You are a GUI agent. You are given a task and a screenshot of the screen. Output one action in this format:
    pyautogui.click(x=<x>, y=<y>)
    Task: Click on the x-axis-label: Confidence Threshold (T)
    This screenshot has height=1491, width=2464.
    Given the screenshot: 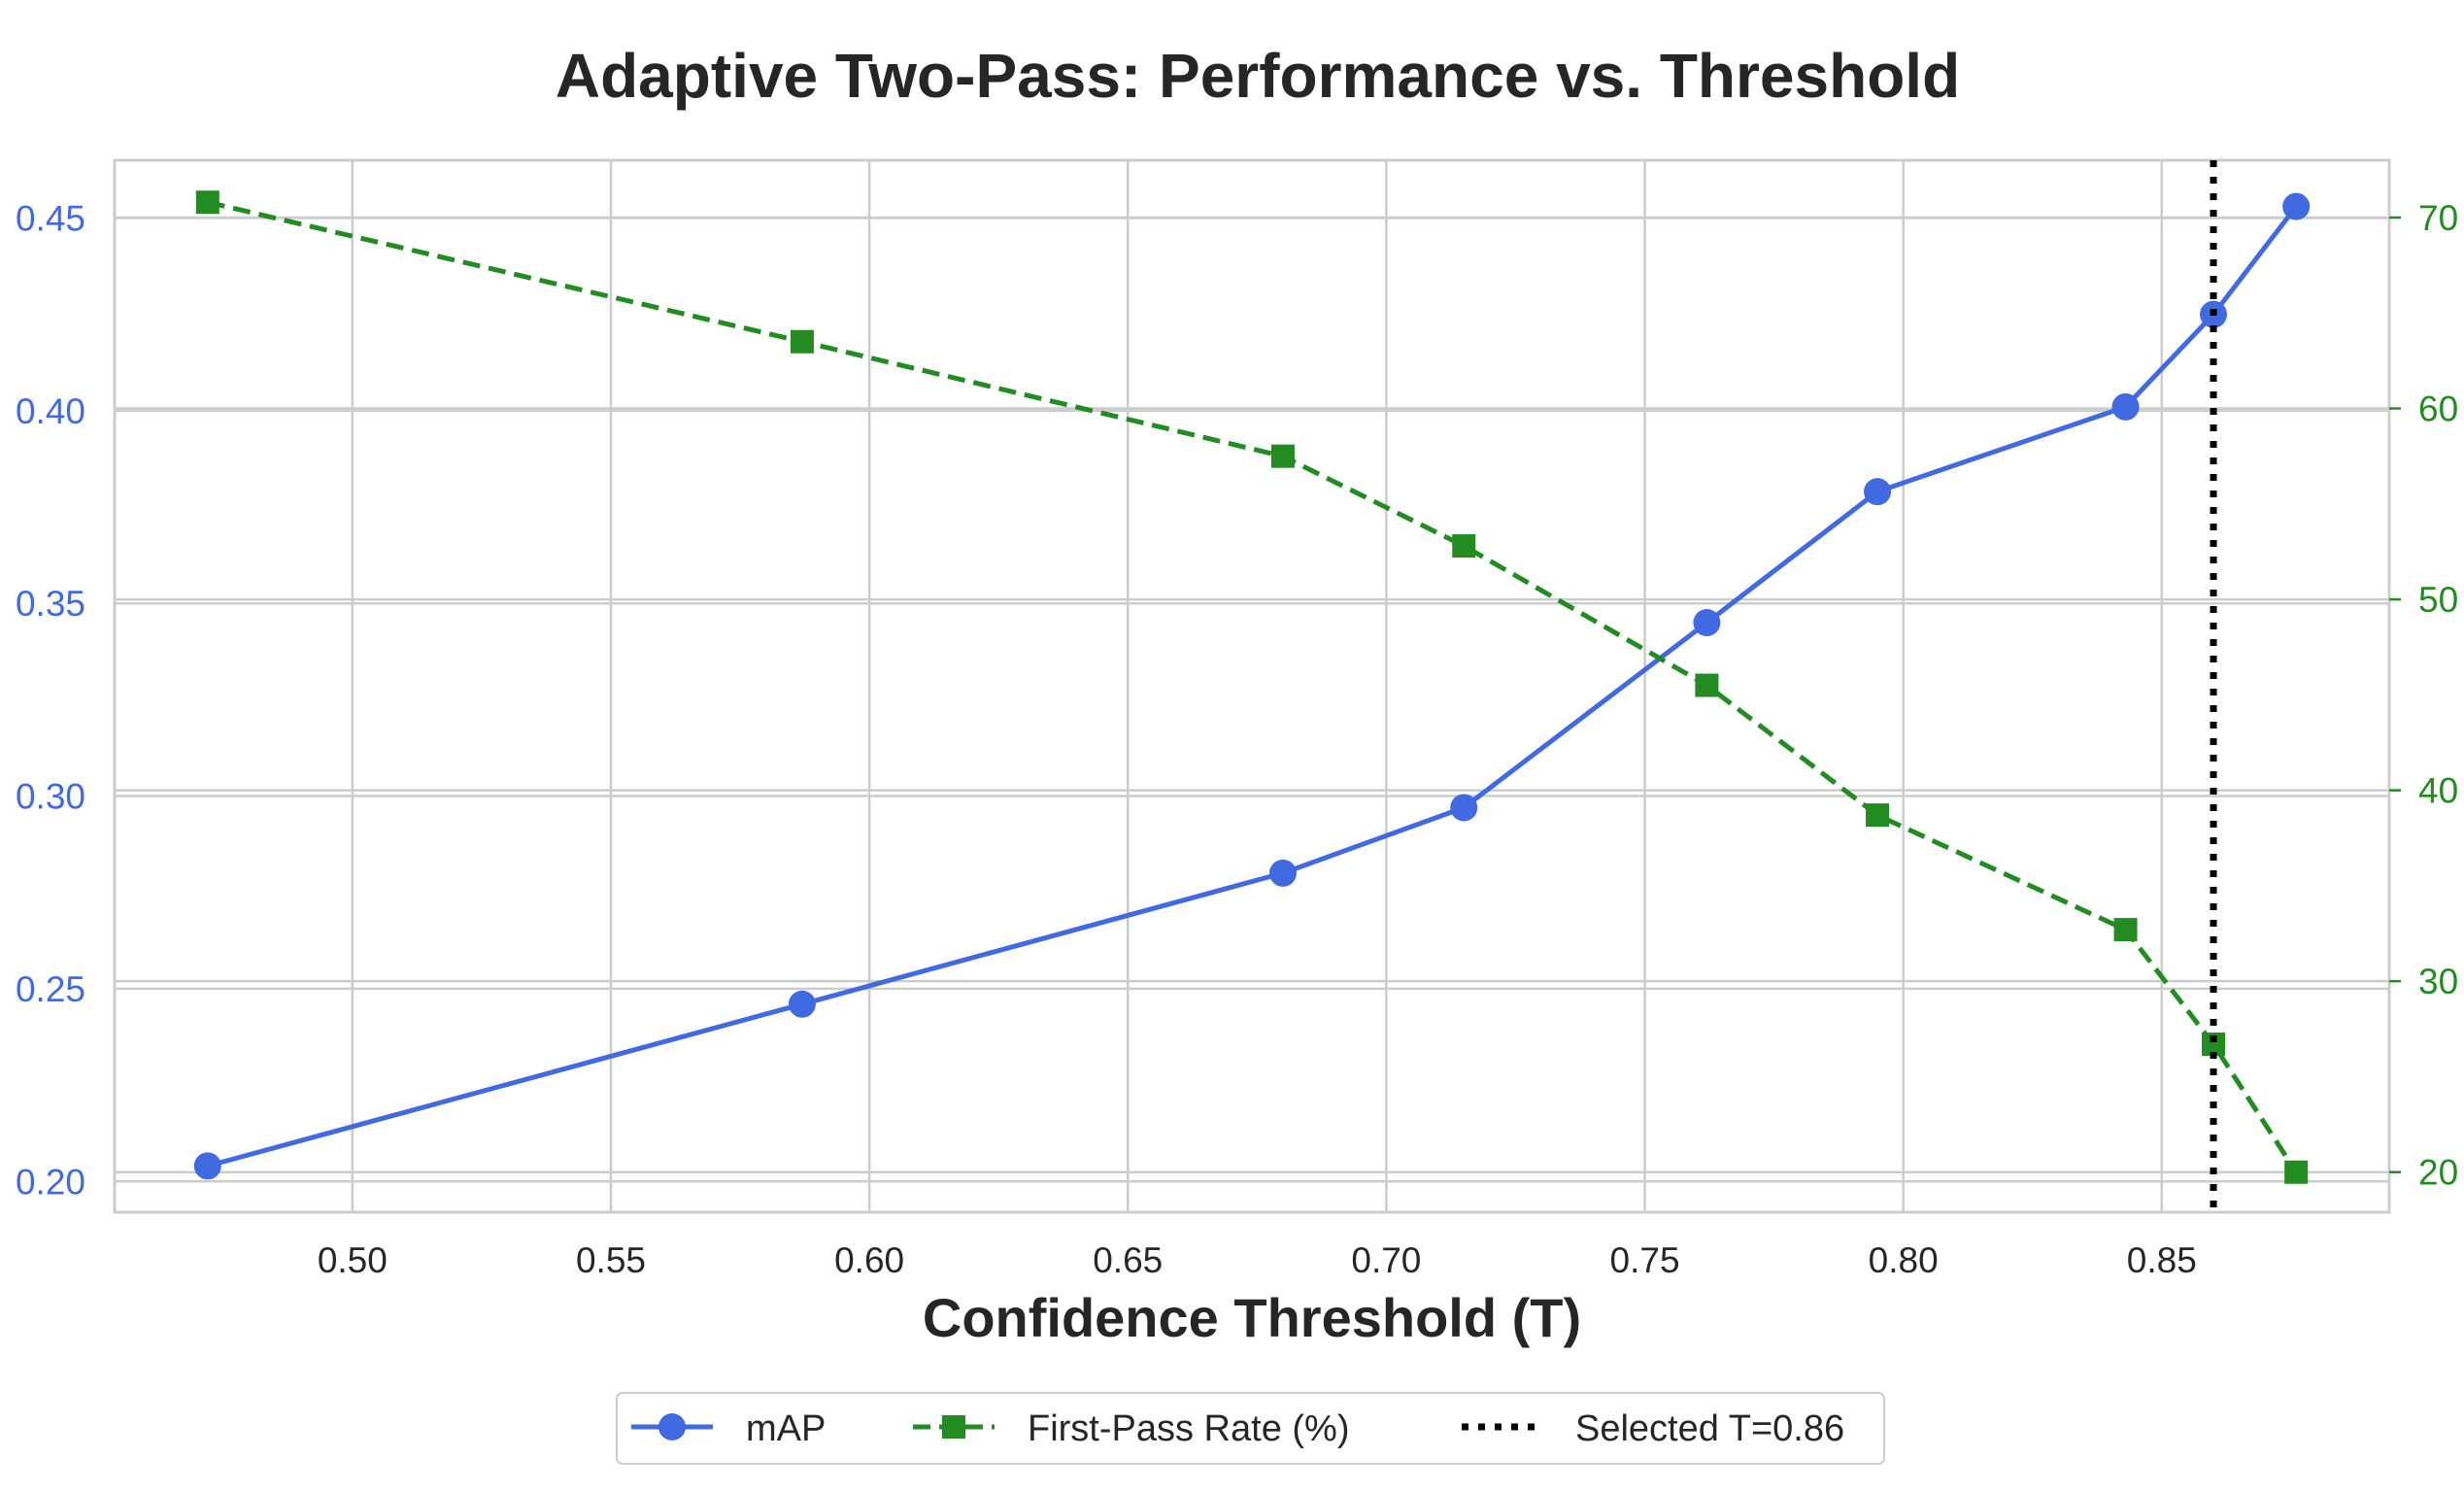 What is the action you would take?
    pyautogui.click(x=1252, y=1317)
    